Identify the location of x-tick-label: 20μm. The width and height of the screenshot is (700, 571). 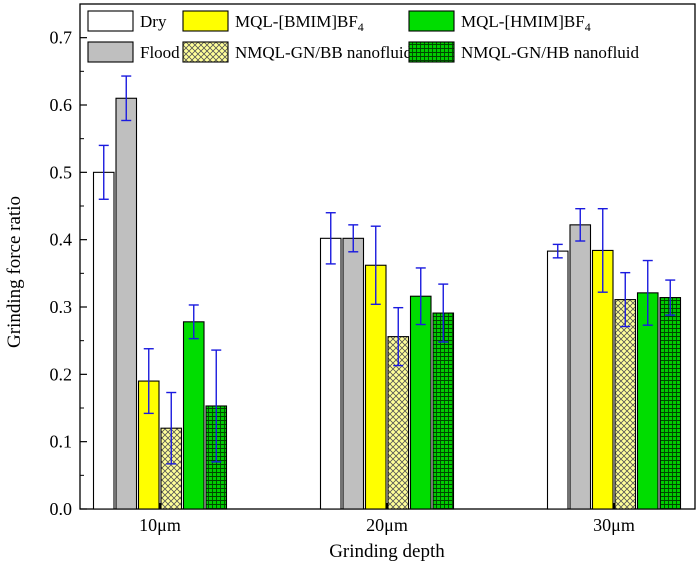
(387, 525).